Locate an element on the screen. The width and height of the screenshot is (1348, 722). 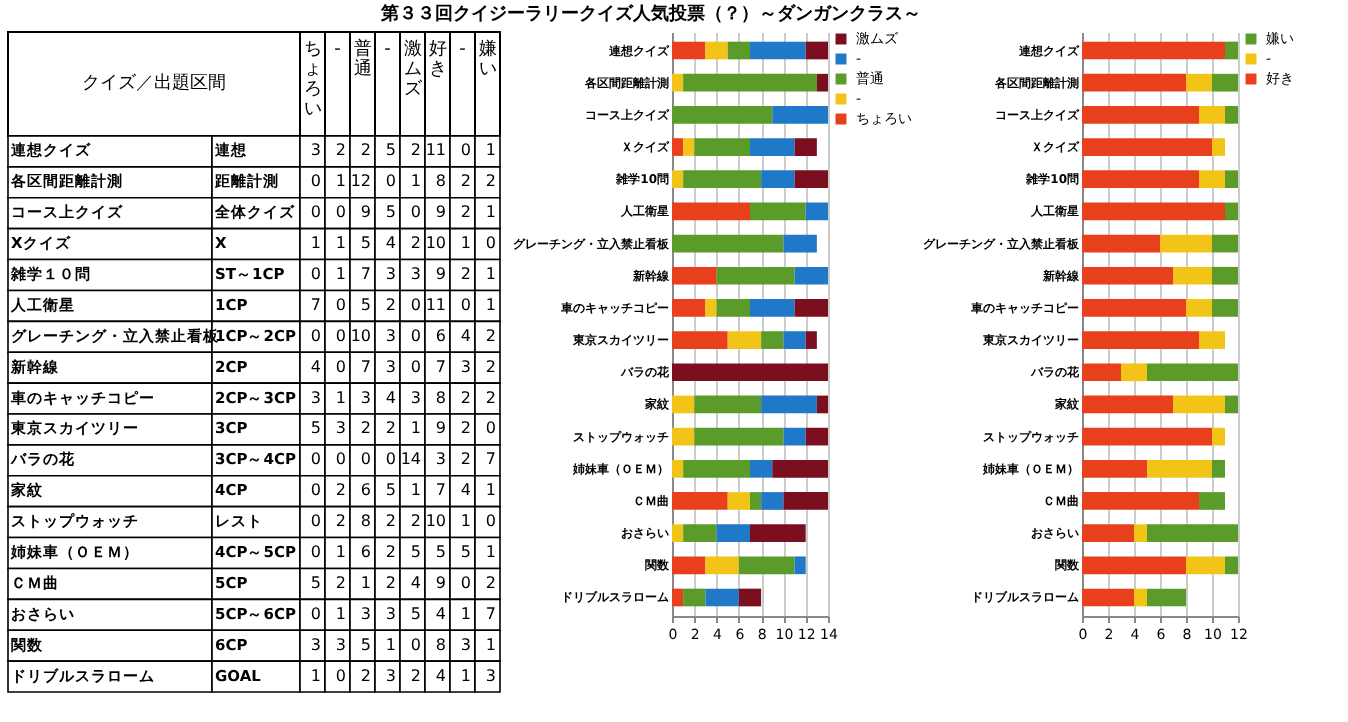
x-tick-label: 嫌い is located at coordinates (487, 59).